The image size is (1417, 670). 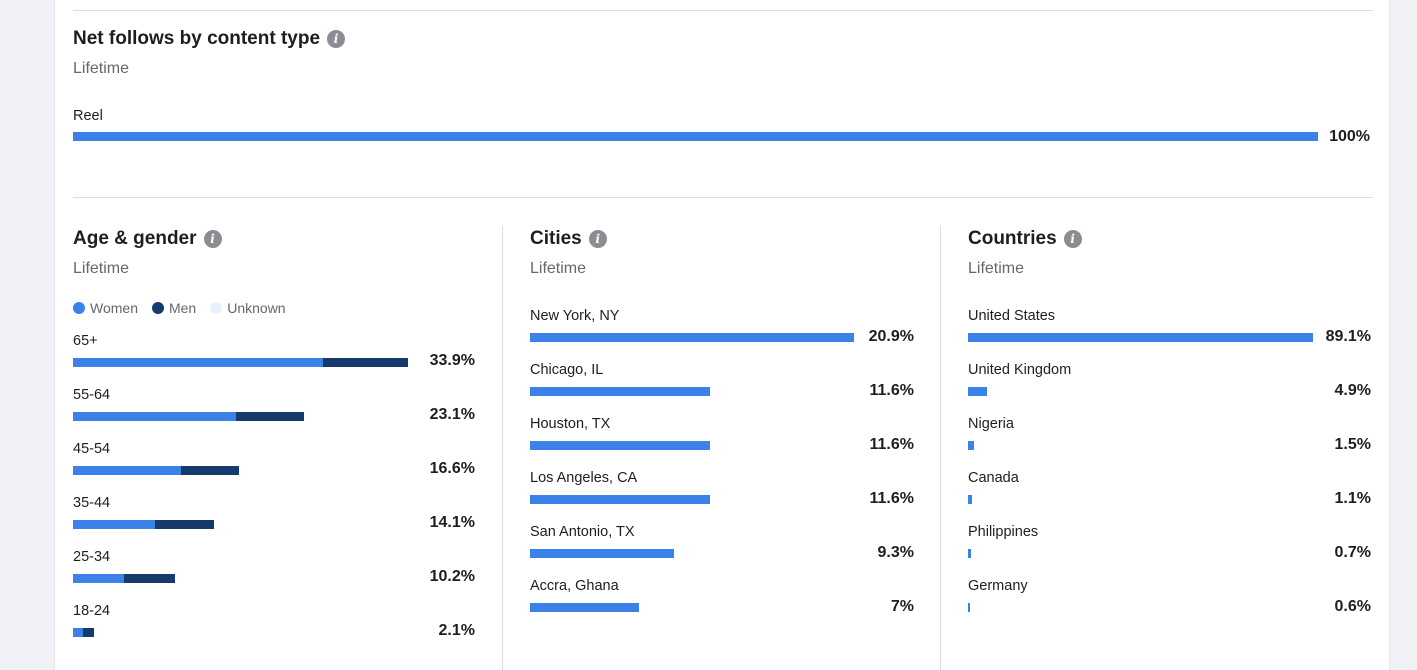 What do you see at coordinates (996, 268) in the screenshot?
I see `countries-subtitle: Lifetime` at bounding box center [996, 268].